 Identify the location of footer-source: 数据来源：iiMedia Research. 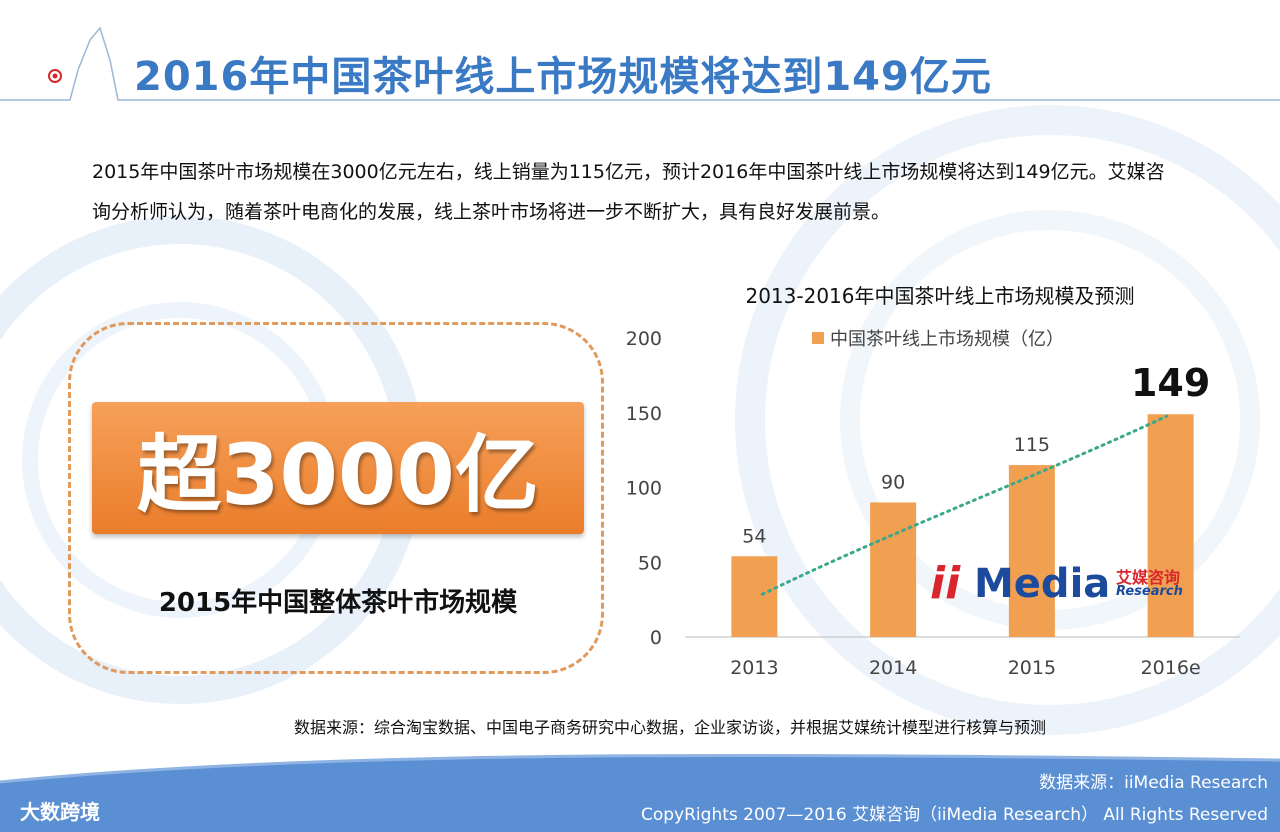
(1153, 783).